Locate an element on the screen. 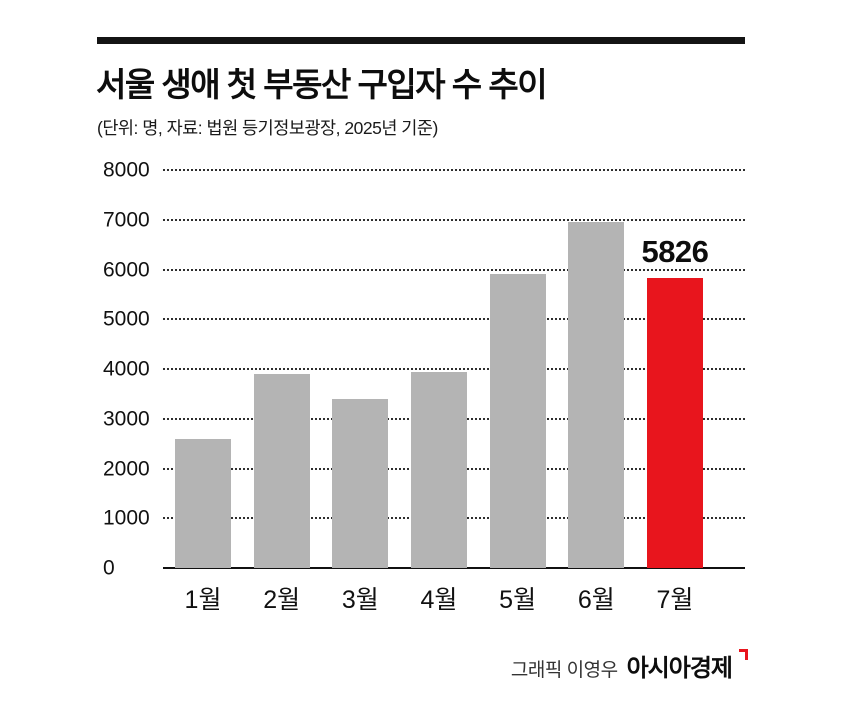  x-tick-label: 6월 is located at coordinates (596, 600).